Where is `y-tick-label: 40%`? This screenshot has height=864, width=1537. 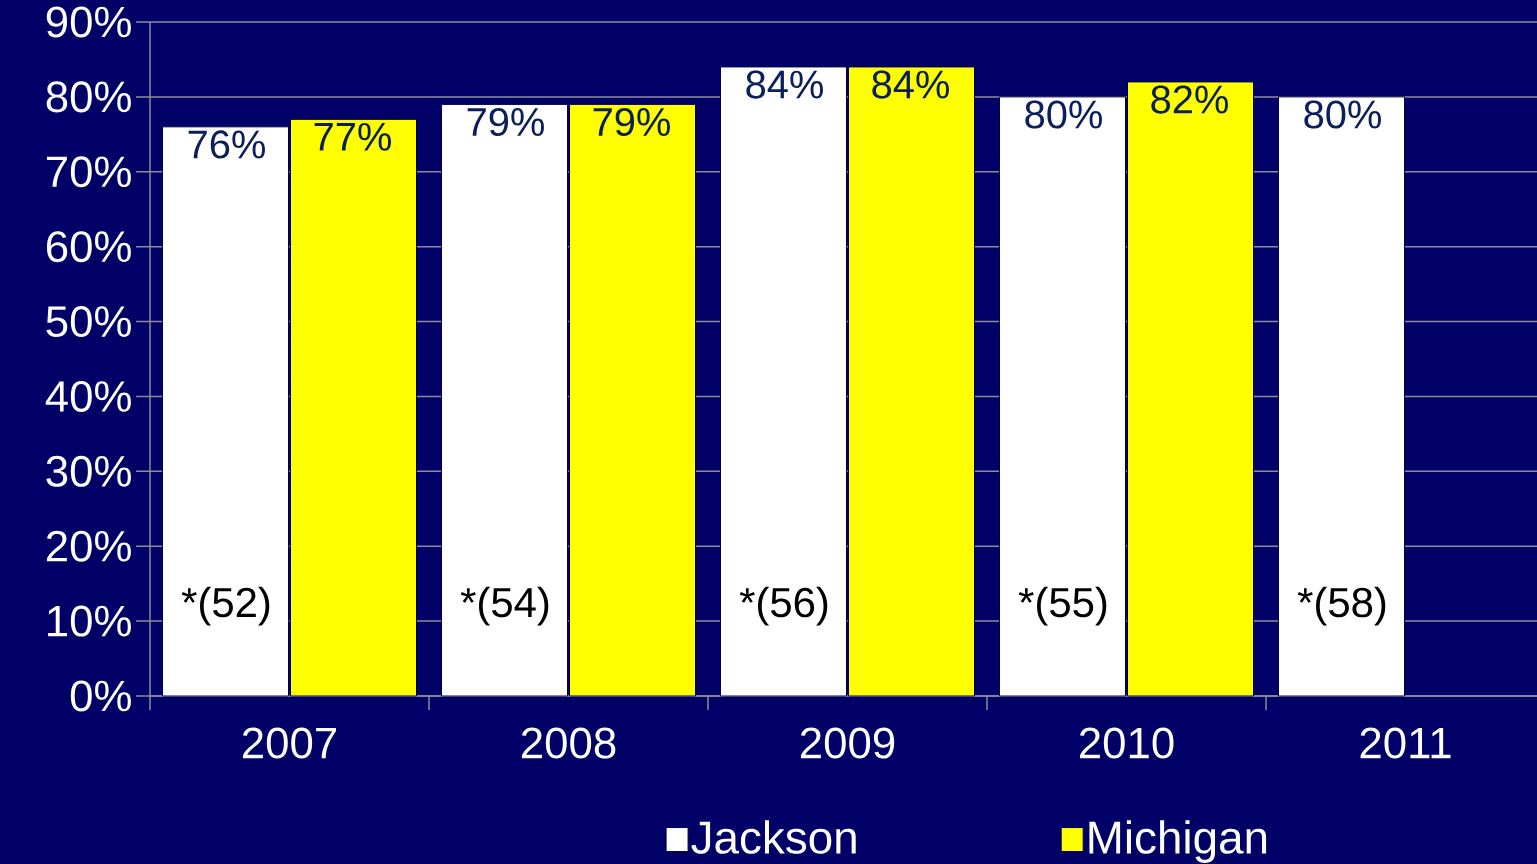 y-tick-label: 40% is located at coordinates (88, 396).